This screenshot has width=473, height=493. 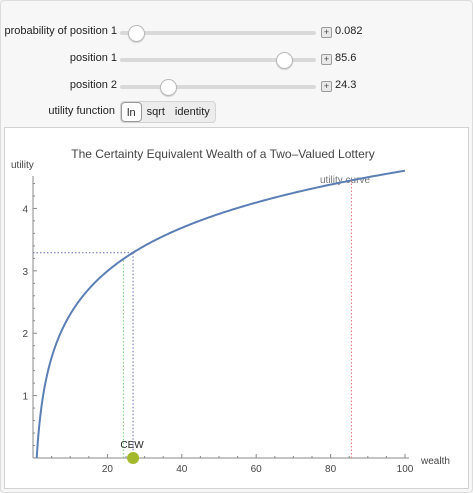 What do you see at coordinates (168, 112) in the screenshot?
I see `utility-function-selector: ln sqrt identity` at bounding box center [168, 112].